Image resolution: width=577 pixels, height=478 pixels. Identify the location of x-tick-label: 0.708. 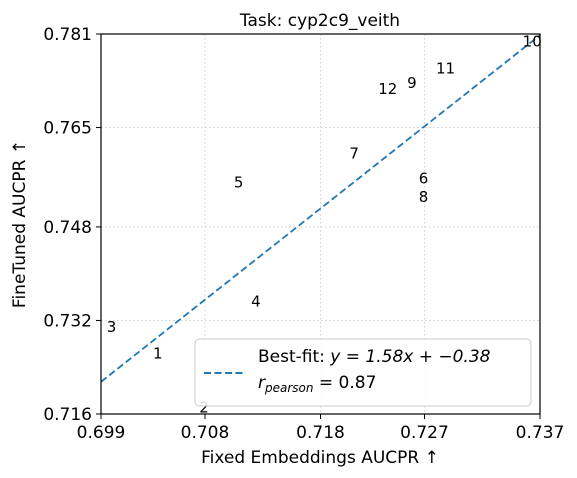
(205, 433).